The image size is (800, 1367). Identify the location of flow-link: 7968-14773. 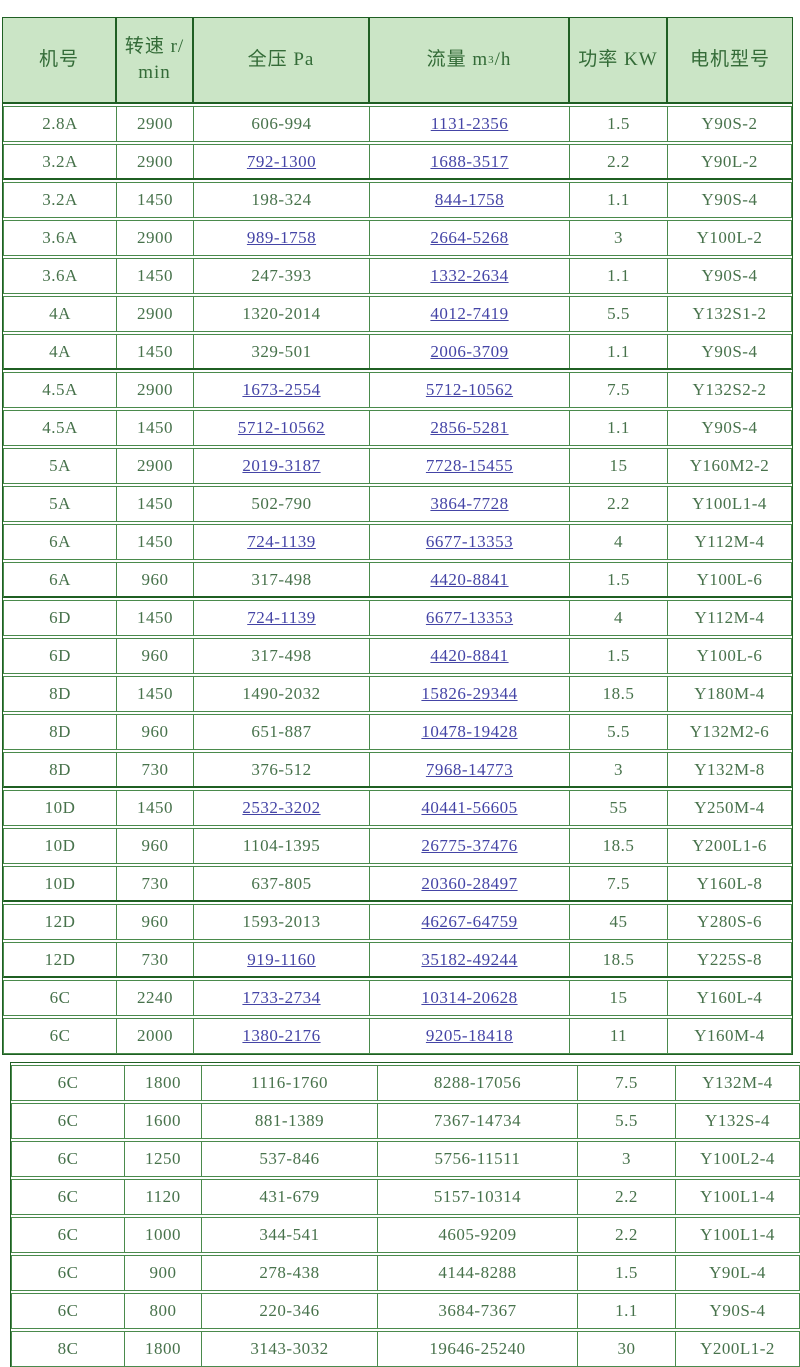
(469, 769).